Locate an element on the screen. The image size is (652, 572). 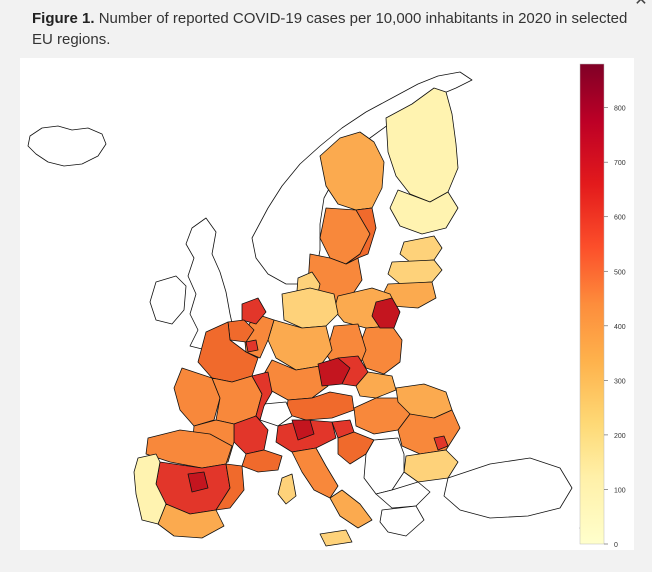
region-italy-south is located at coordinates (351, 509).